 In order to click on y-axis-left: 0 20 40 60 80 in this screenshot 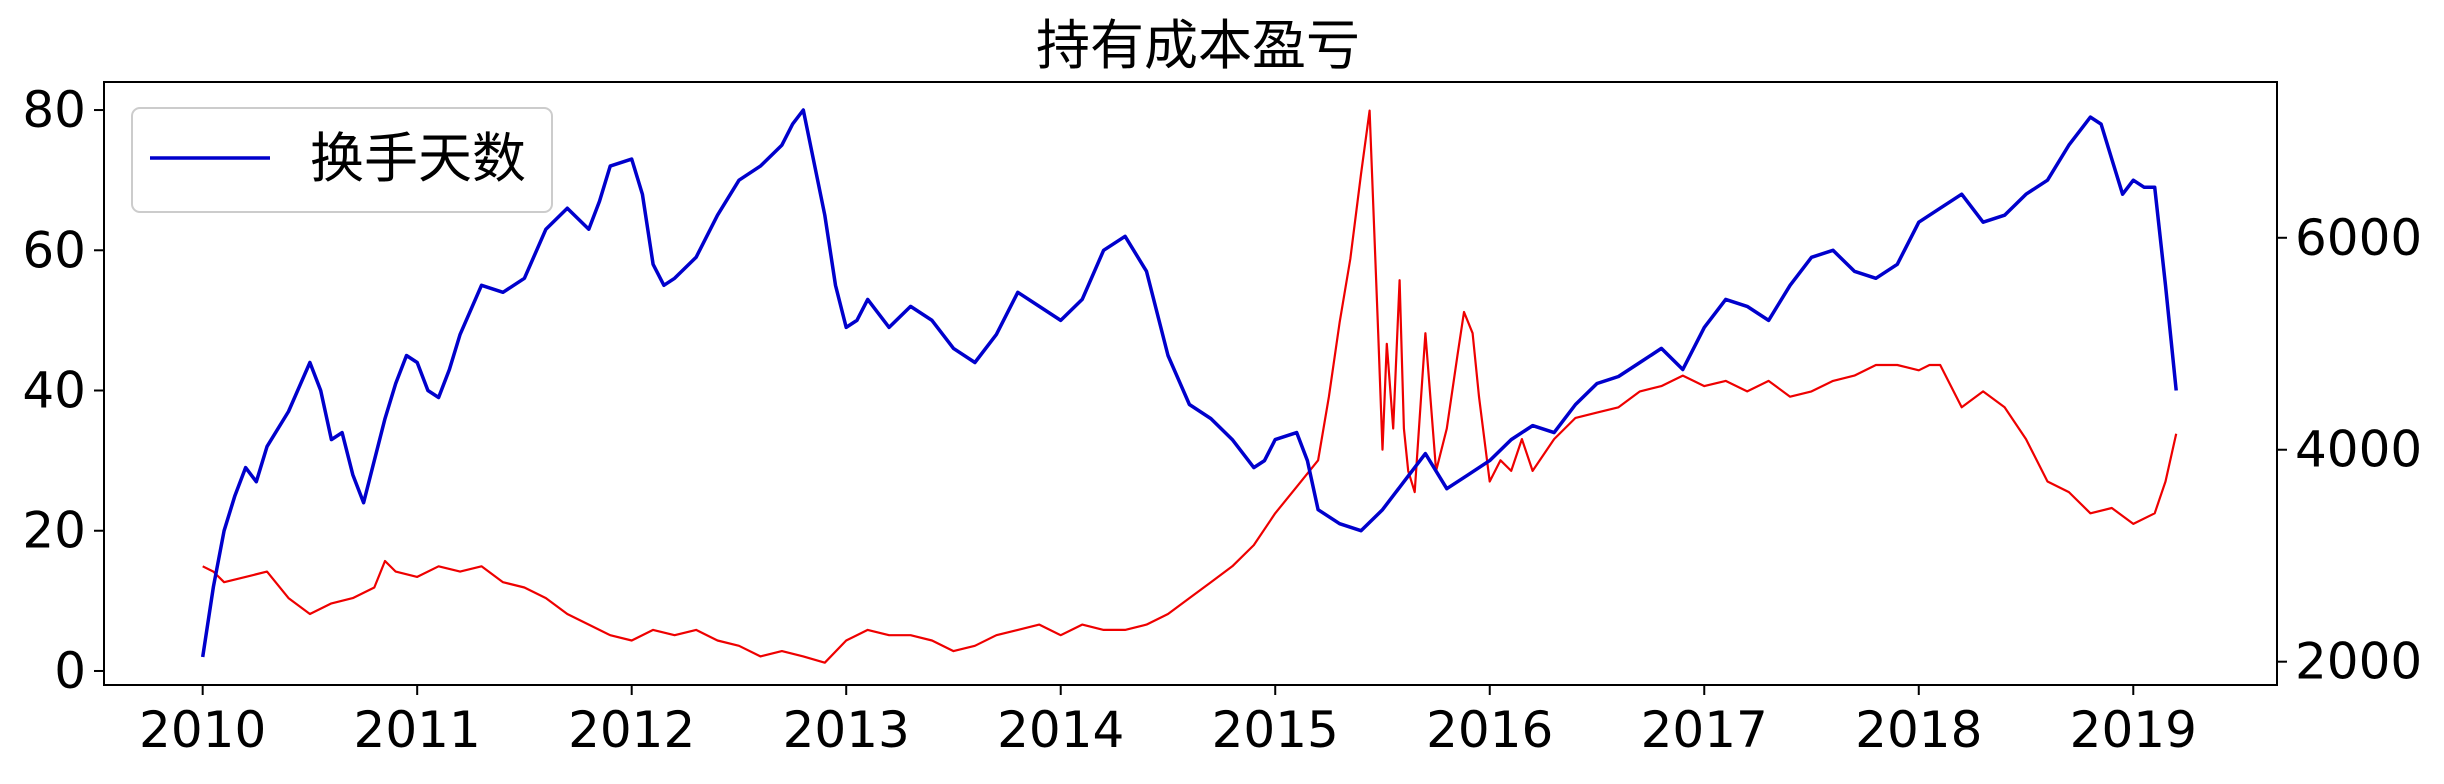, I will do `click(63, 390)`.